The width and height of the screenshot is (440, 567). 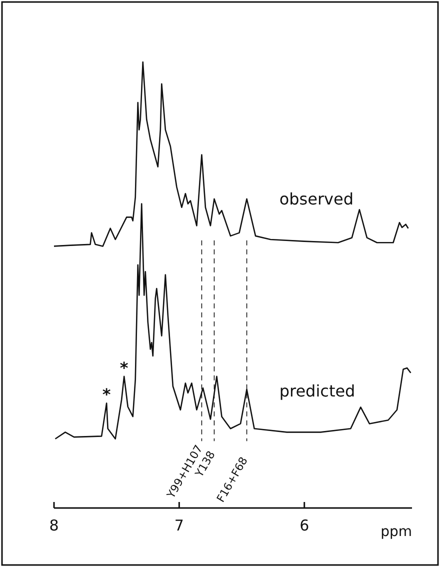 I want to click on series-label: observed, so click(x=316, y=199).